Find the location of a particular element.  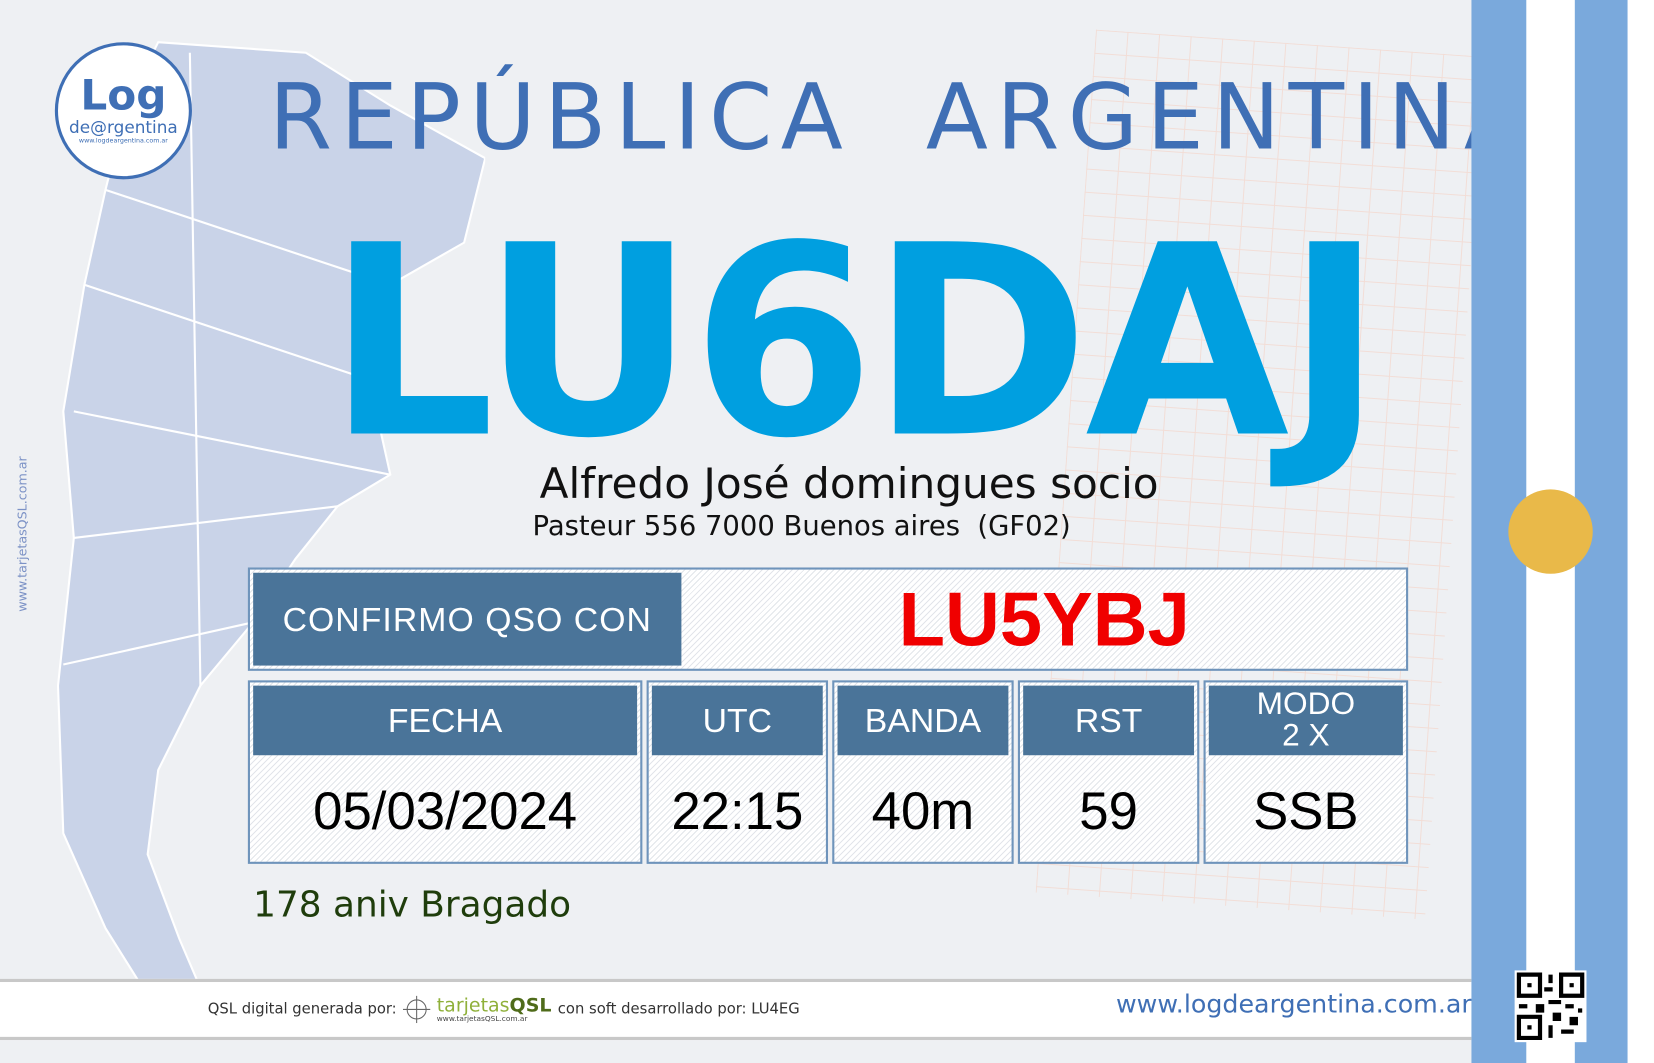

modo-cell: MODO 2 X SSB is located at coordinates (1306, 772).